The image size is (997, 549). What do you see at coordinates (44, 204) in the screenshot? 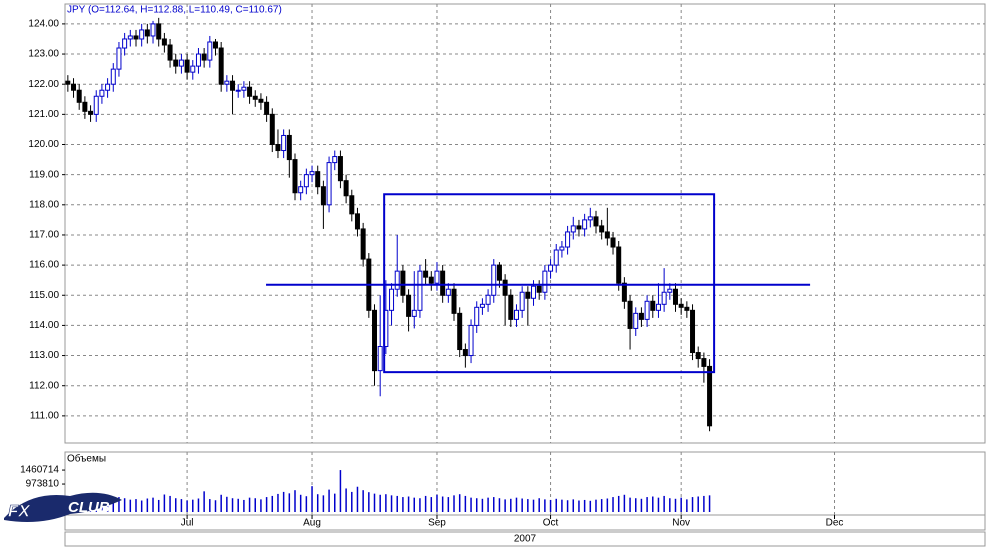
I see `y-tick-label: 118.00` at bounding box center [44, 204].